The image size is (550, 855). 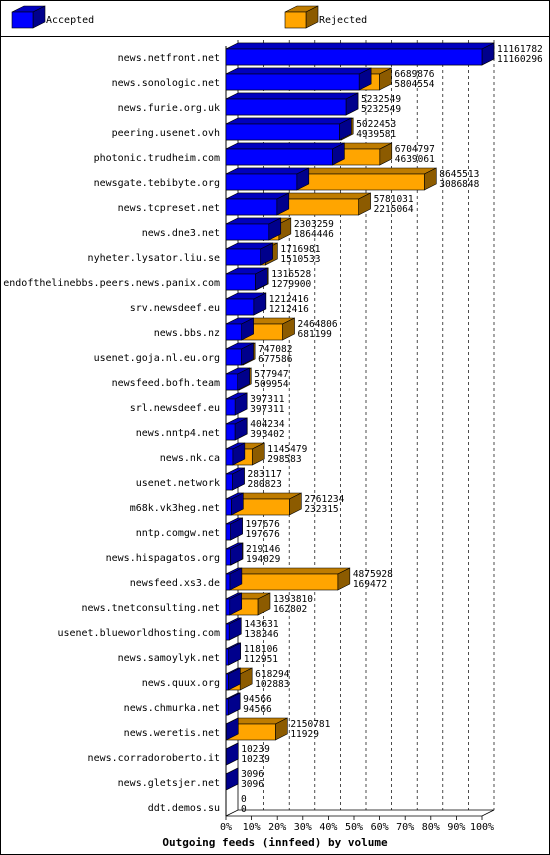 I want to click on bar-news.dne3.net, so click(x=258, y=229).